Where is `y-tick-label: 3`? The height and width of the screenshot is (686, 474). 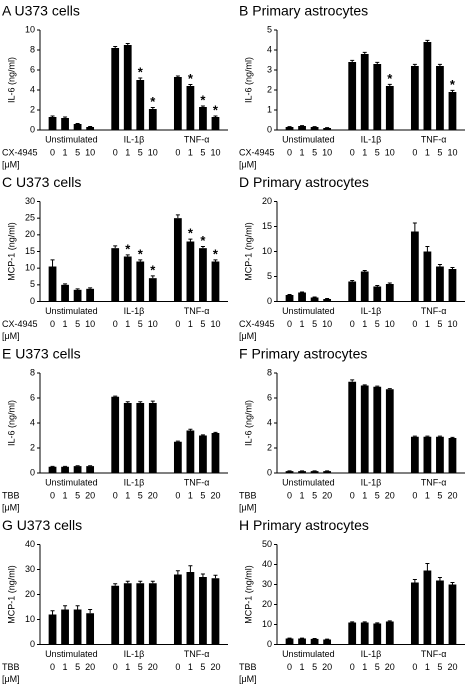 y-tick-label: 3 is located at coordinates (269, 69).